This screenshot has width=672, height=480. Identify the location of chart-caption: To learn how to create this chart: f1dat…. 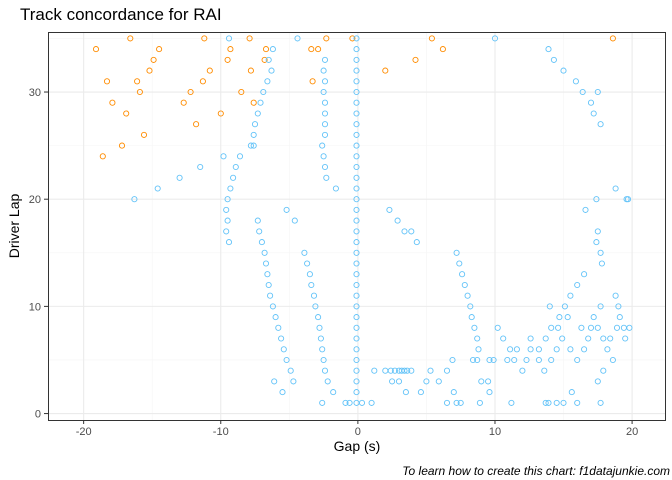
(536, 471).